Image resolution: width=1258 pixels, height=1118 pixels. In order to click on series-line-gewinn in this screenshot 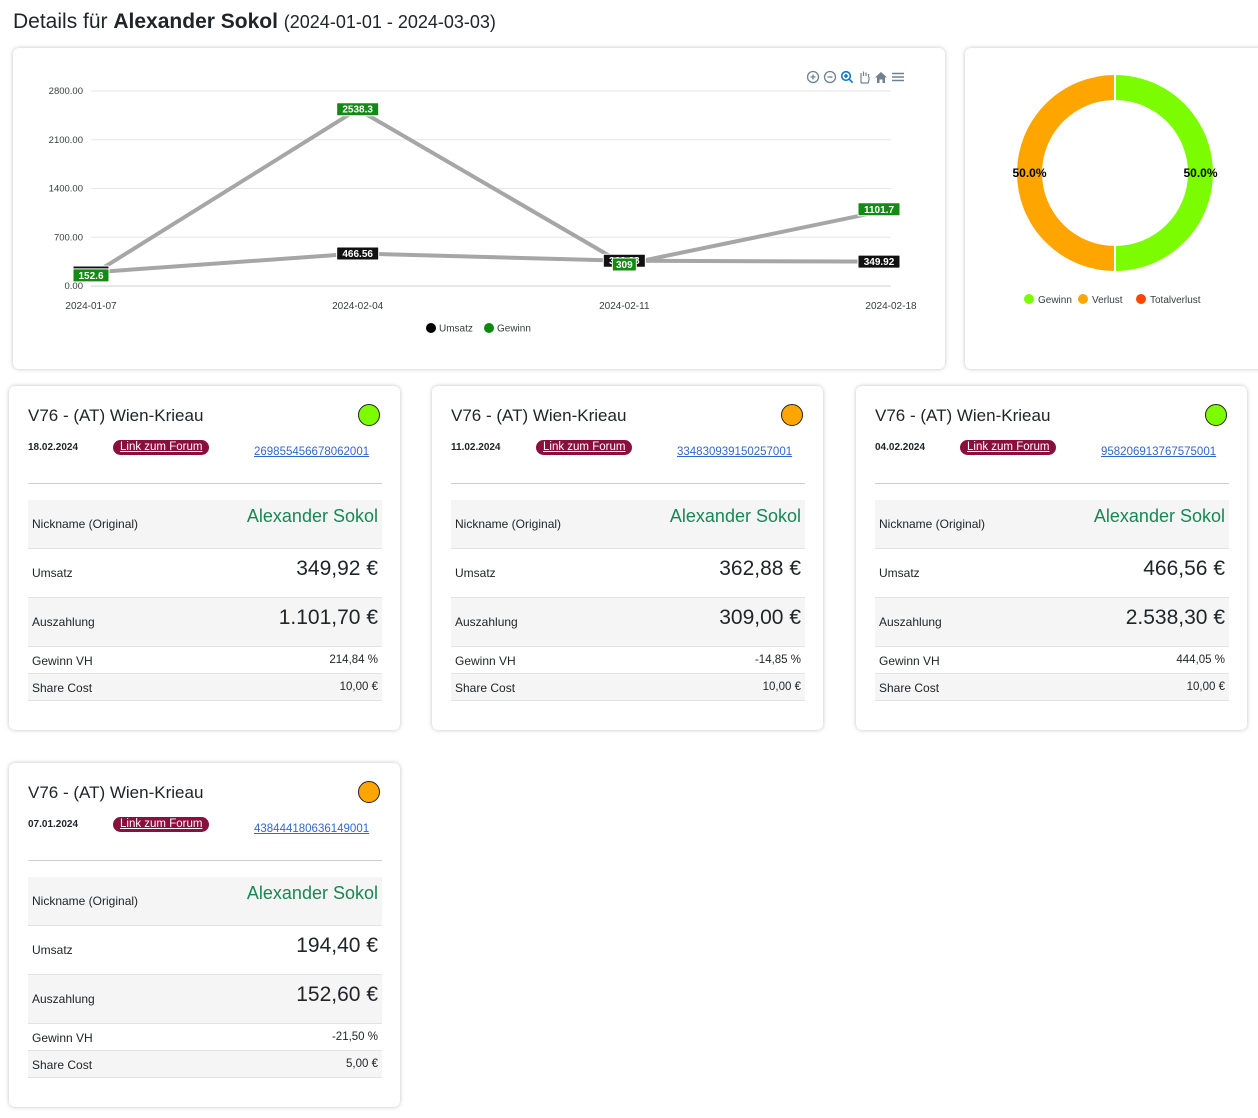, I will do `click(490, 192)`.